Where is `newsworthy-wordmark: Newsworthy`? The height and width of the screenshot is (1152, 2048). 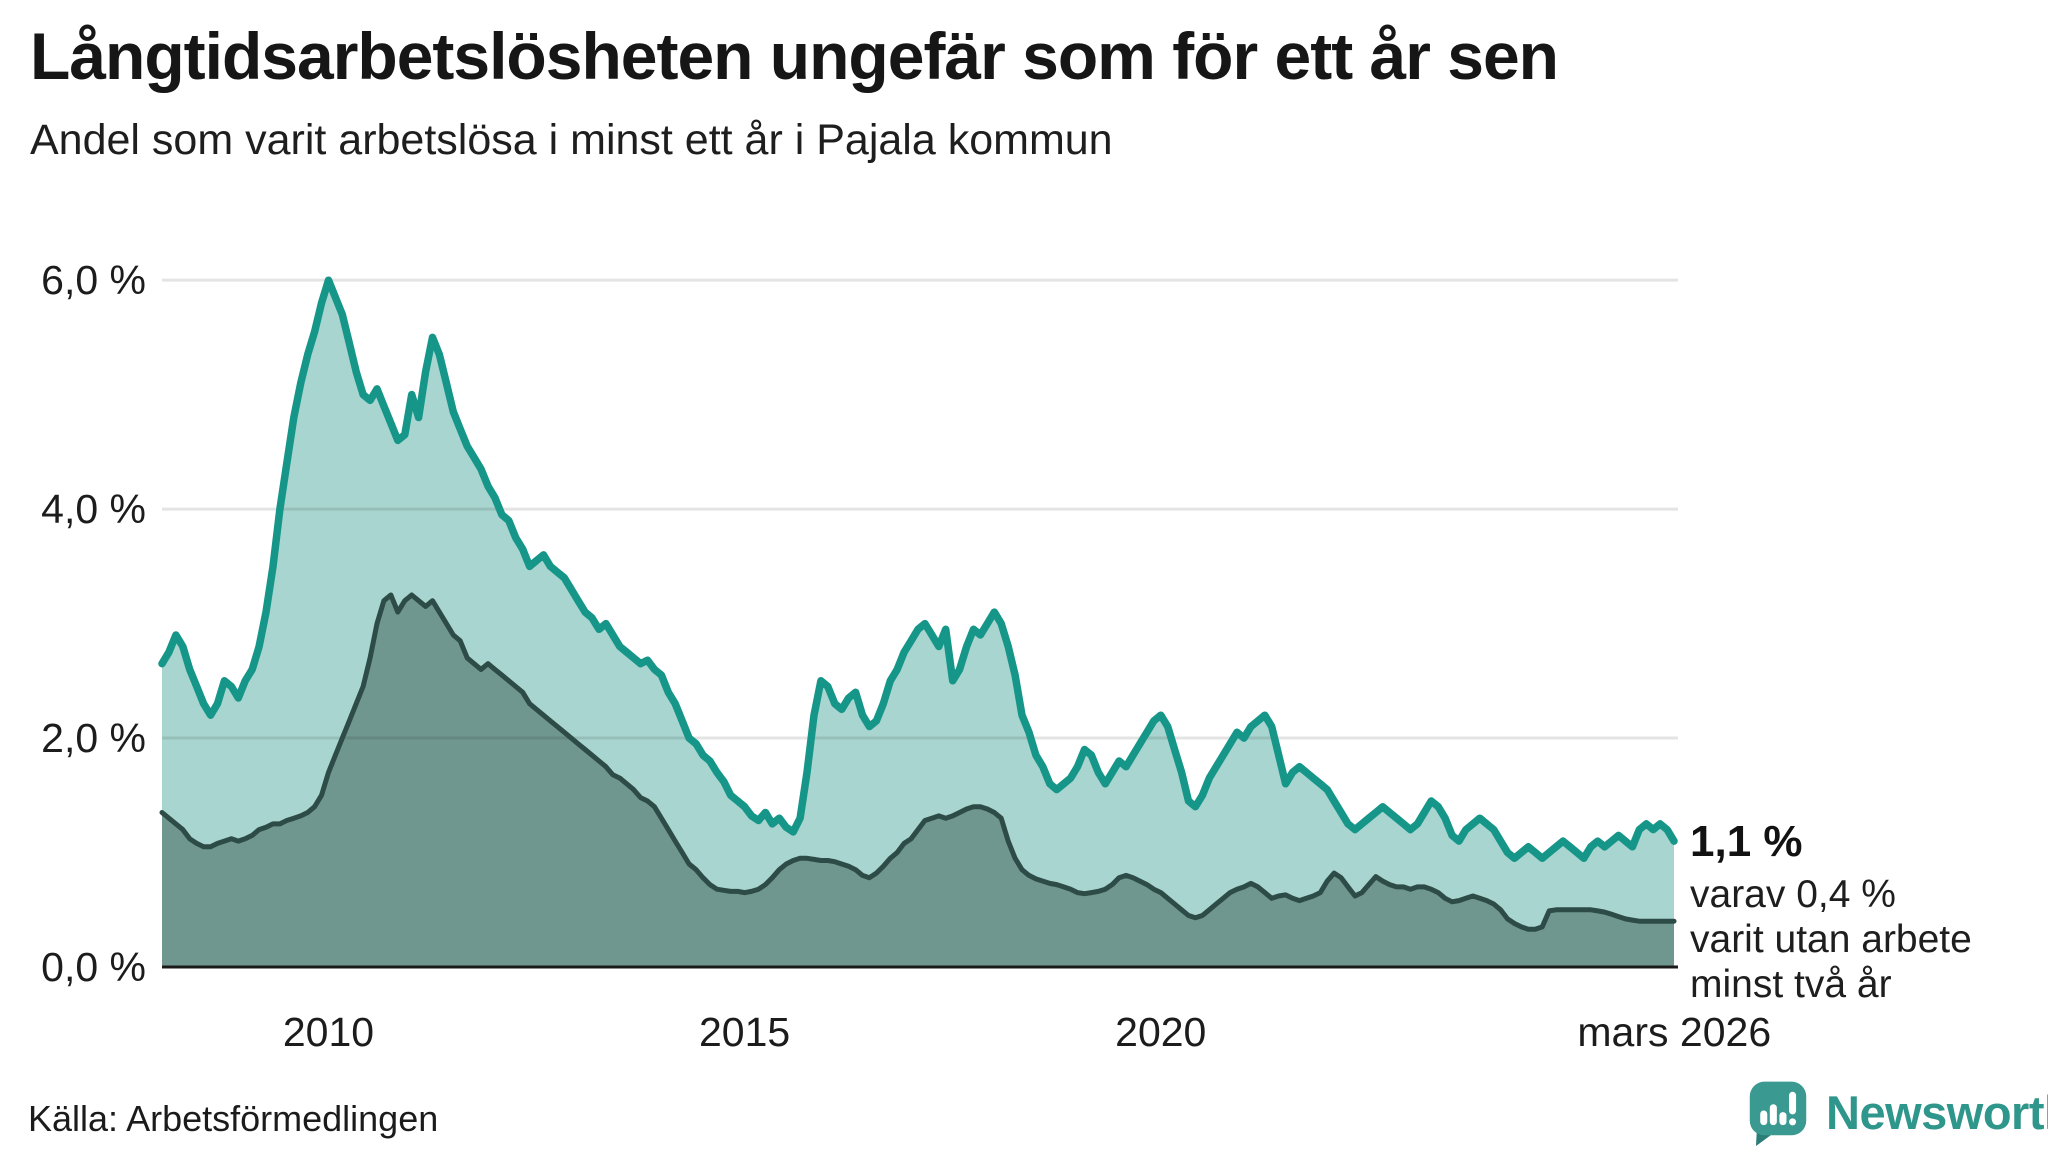 newsworthy-wordmark: Newsworthy is located at coordinates (1937, 1112).